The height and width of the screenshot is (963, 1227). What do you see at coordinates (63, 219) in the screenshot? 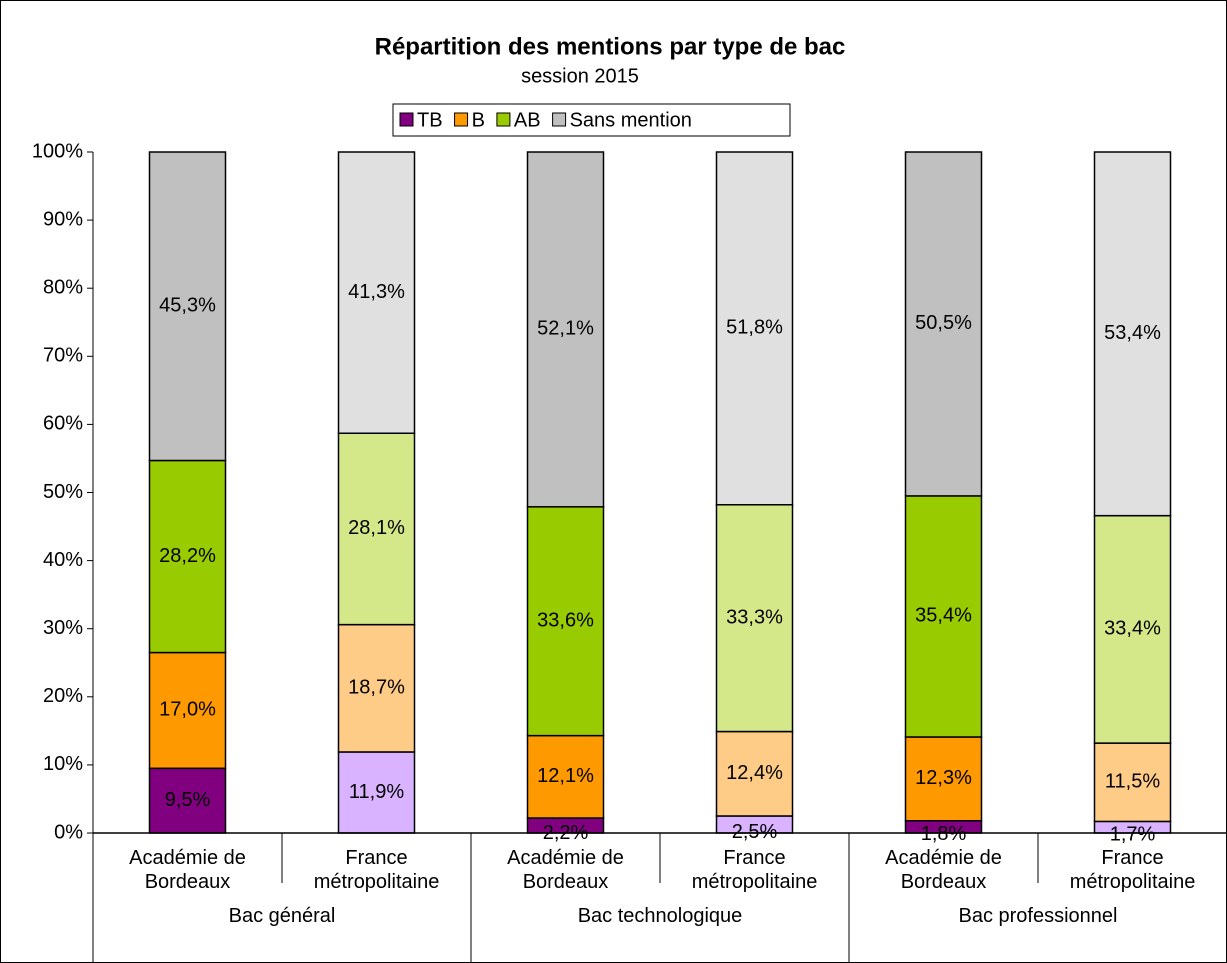
I see `y-tick-label: 90%` at bounding box center [63, 219].